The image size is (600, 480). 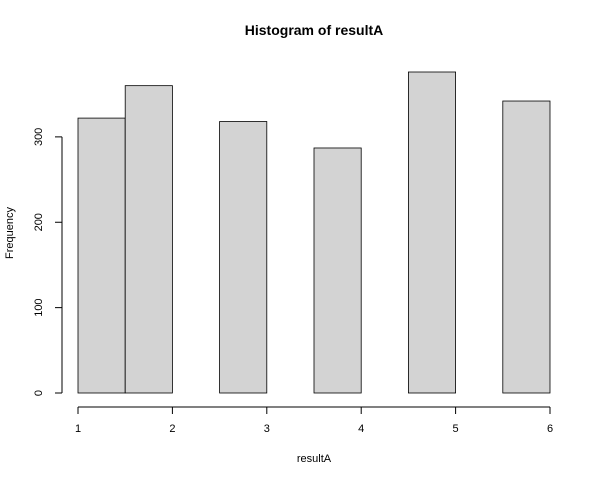 I want to click on x-tick-label-5: 6, so click(x=550, y=429).